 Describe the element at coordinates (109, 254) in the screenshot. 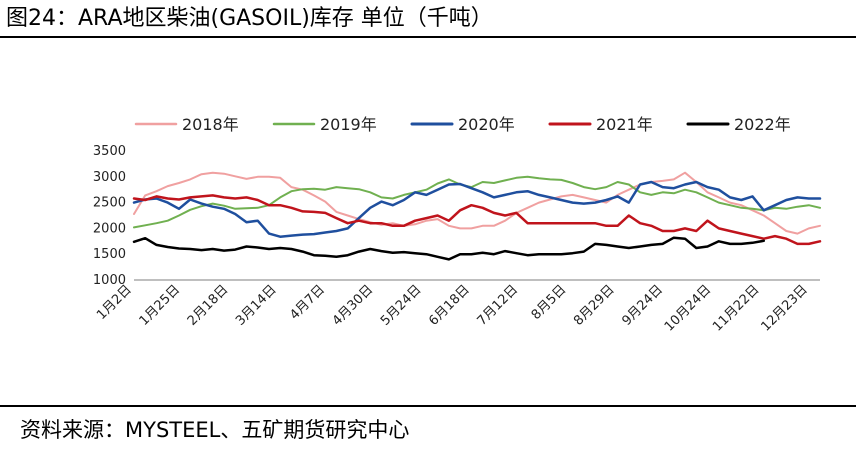

I see `y-tick-label: 1500` at that location.